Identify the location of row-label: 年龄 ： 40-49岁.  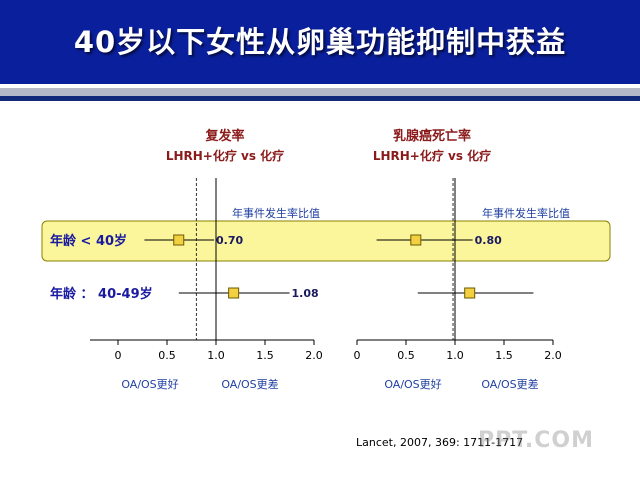
(101, 294).